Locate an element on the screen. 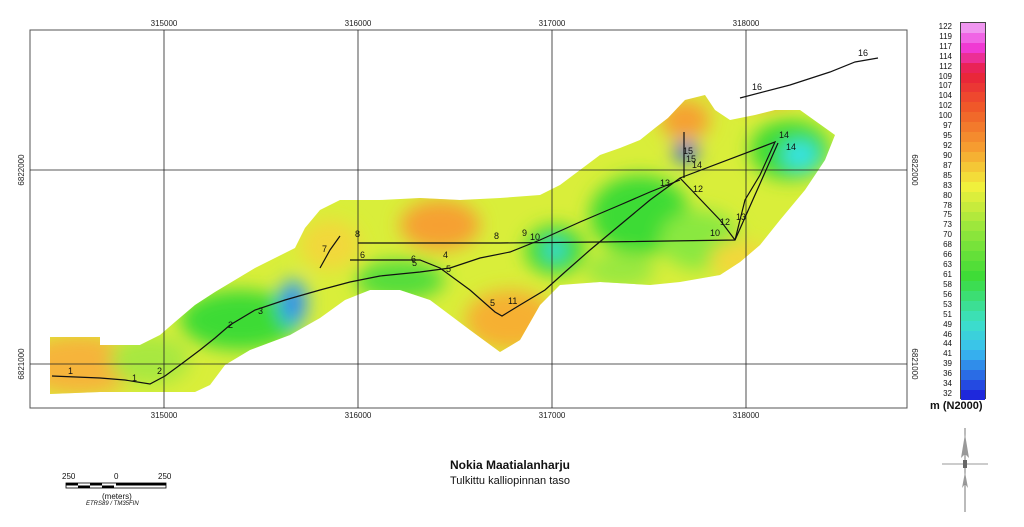 This screenshot has height=527, width=1024. legend-value-label: 73 is located at coordinates (947, 225).